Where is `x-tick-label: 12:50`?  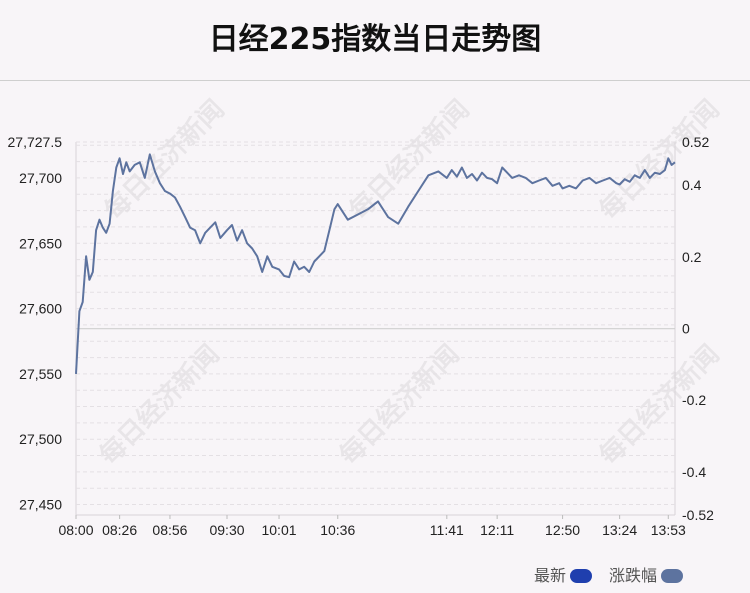 x-tick-label: 12:50 is located at coordinates (562, 530).